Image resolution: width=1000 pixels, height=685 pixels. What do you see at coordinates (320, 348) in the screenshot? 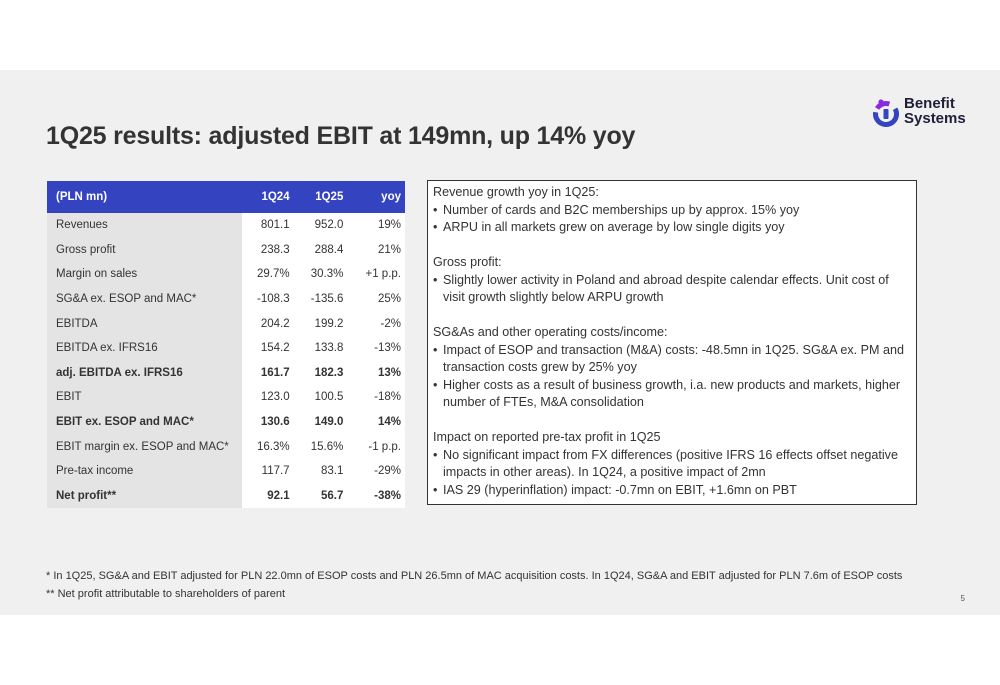
I see `cell-1q25: 133.8` at bounding box center [320, 348].